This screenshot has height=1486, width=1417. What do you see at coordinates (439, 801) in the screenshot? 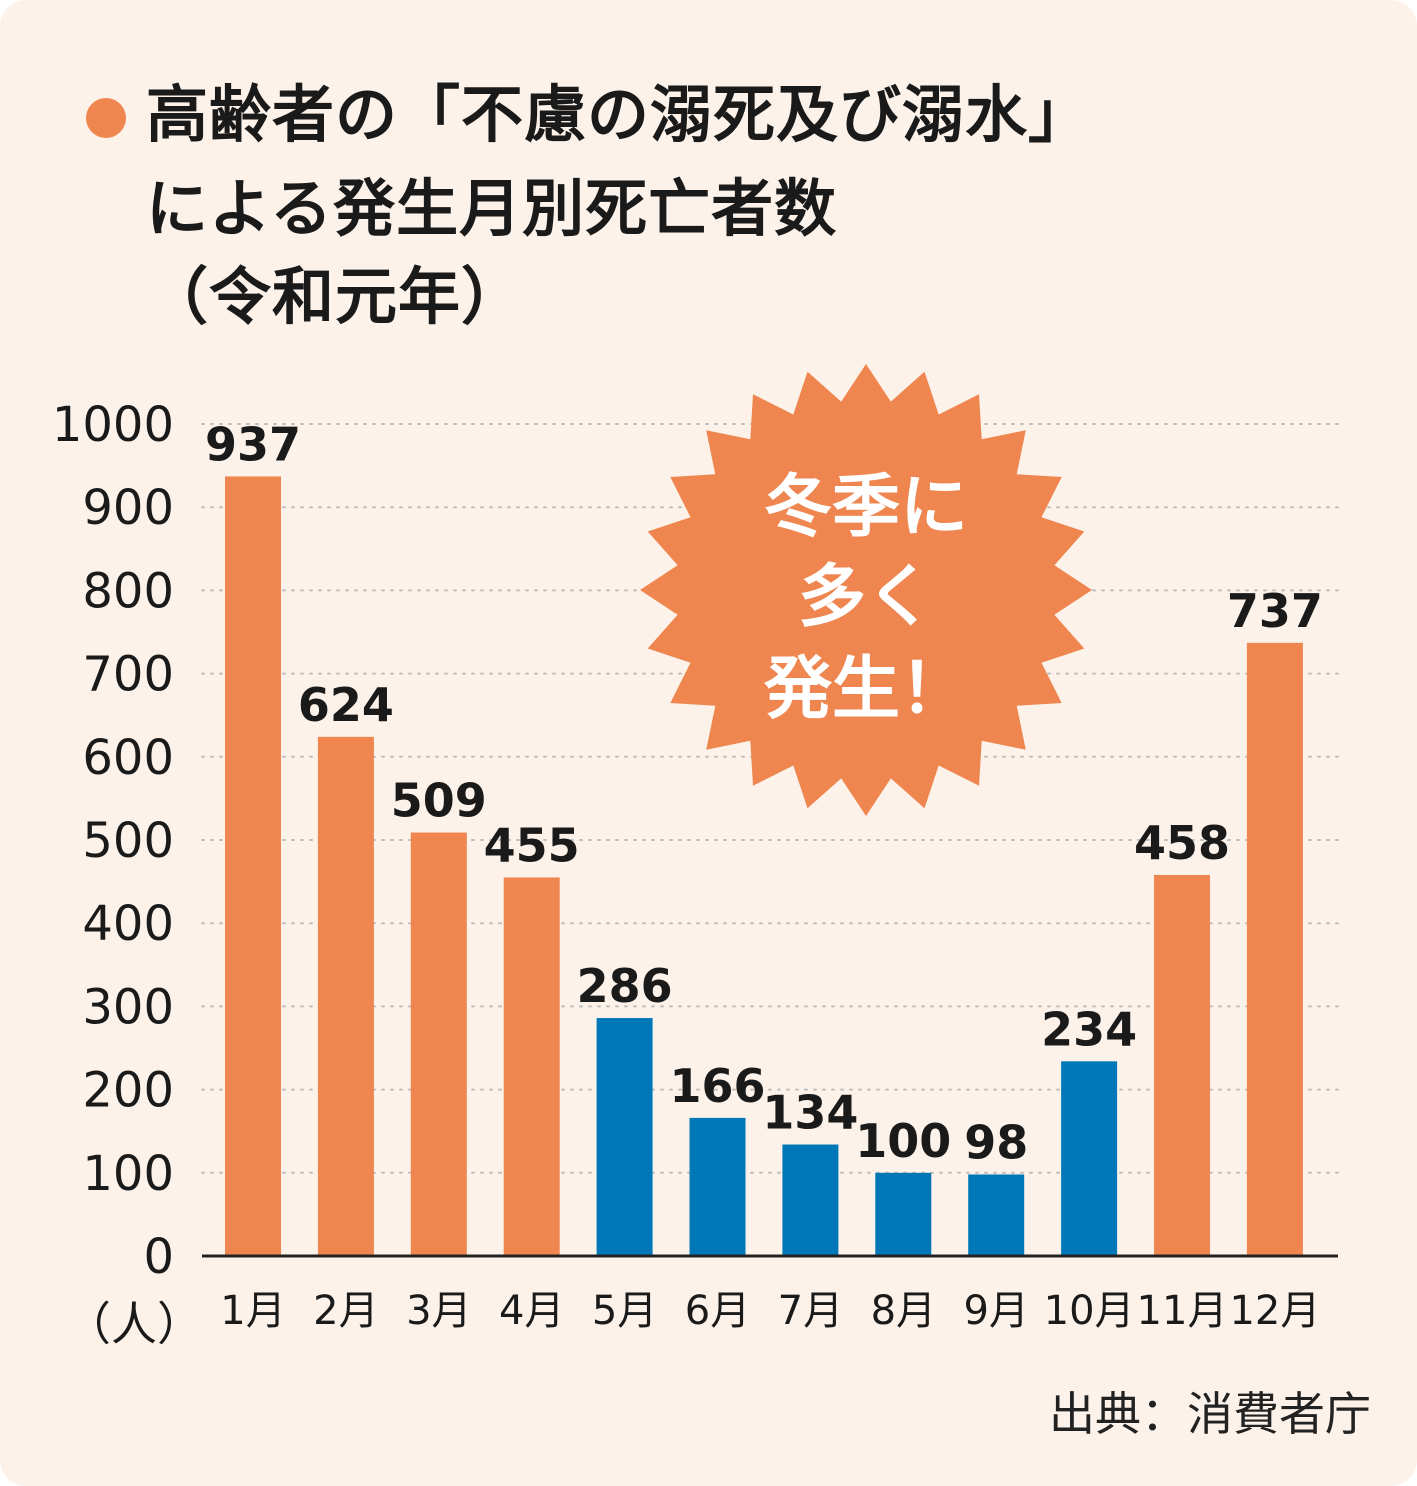
I see `bar-value-label: 509` at bounding box center [439, 801].